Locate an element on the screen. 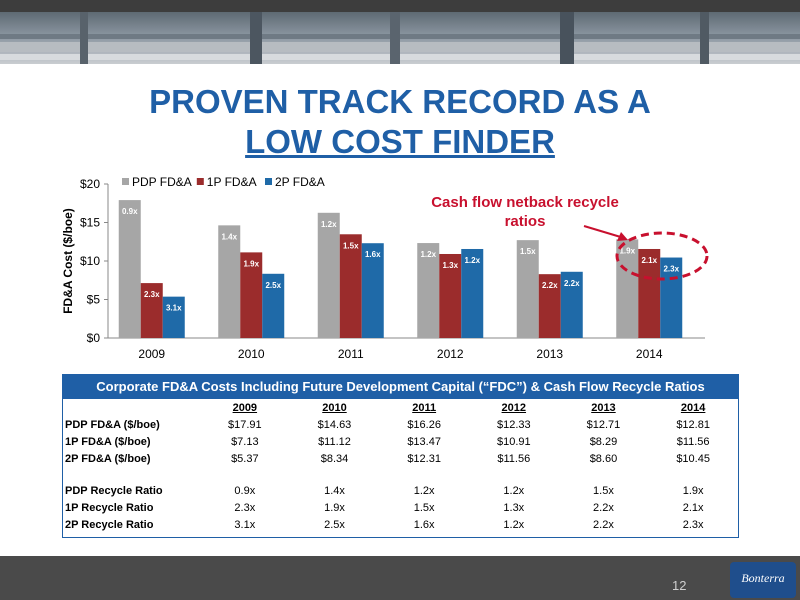 This screenshot has height=600, width=800. cell: $10.91 is located at coordinates (513, 441).